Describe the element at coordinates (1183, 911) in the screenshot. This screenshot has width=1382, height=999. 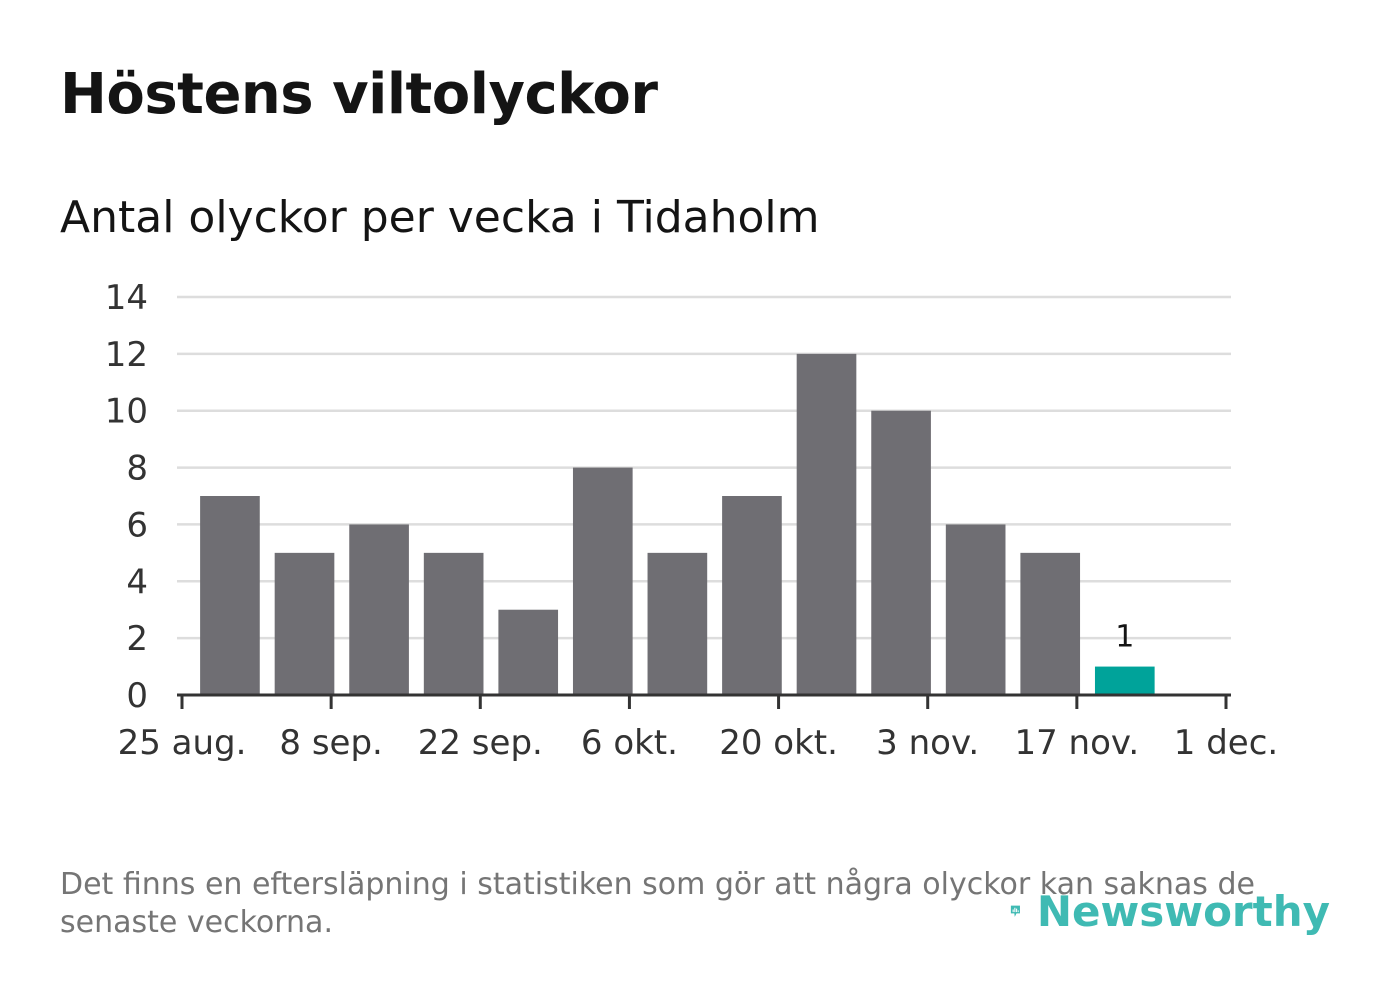
I see `newsworthy-logo-text: Newsworthy` at that location.